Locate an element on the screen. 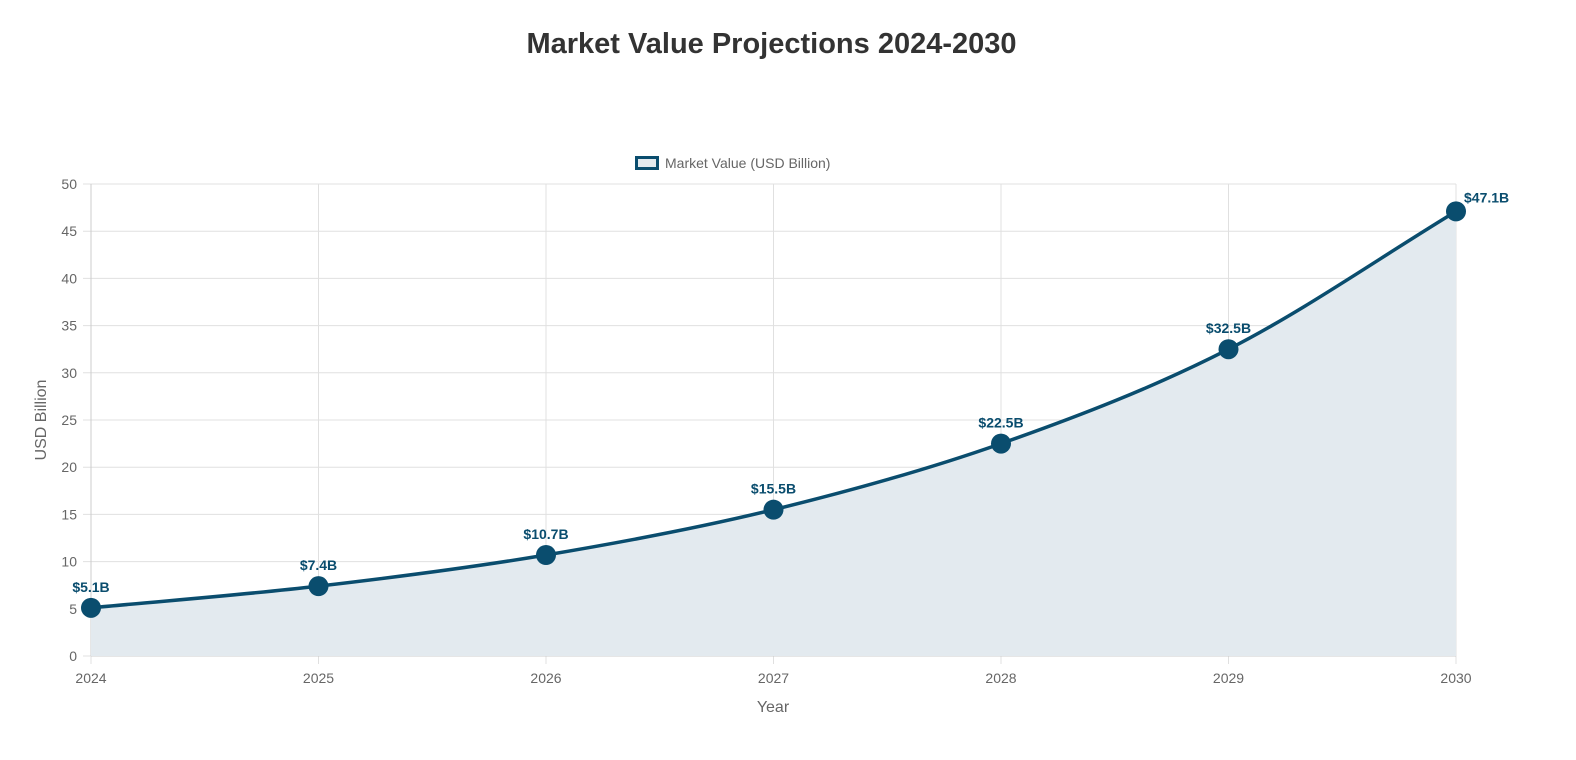 The height and width of the screenshot is (760, 1576). data-label: $47.1B is located at coordinates (1486, 197).